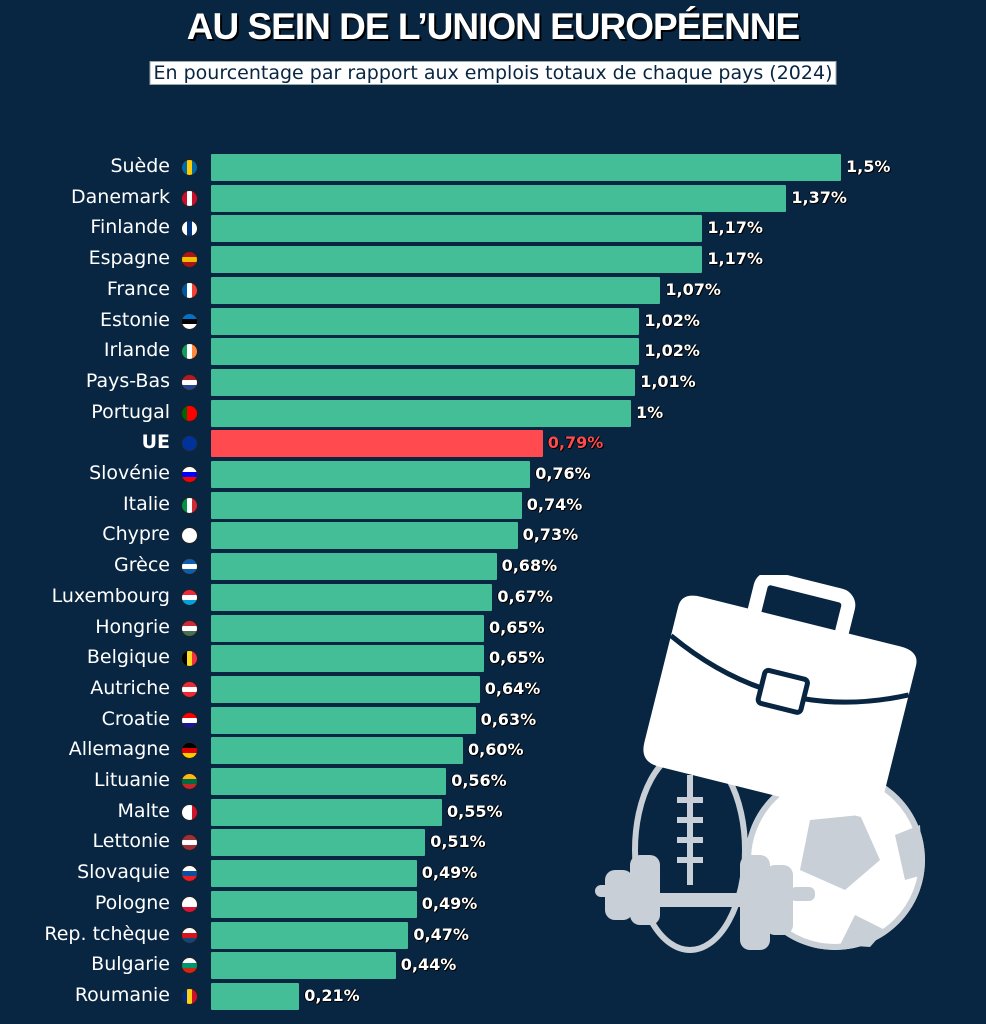  What do you see at coordinates (525, 596) in the screenshot?
I see `value-label: 0,67%` at bounding box center [525, 596].